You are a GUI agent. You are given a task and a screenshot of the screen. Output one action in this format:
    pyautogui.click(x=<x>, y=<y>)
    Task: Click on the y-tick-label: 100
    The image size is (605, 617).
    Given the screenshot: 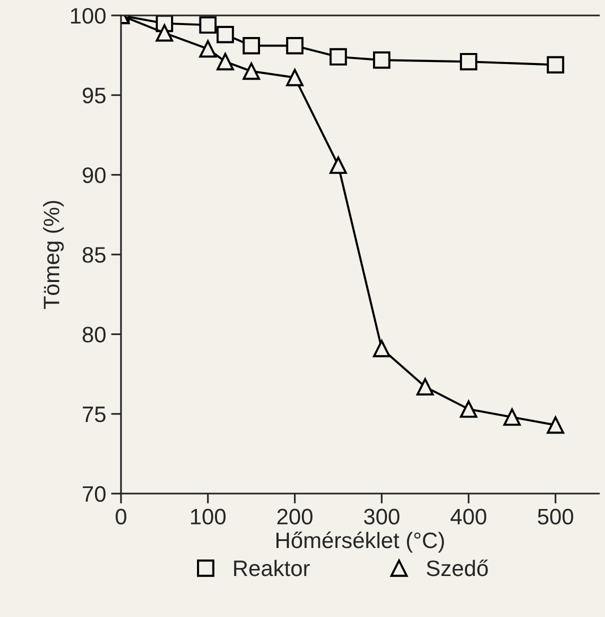 What is the action you would take?
    pyautogui.click(x=88, y=16)
    